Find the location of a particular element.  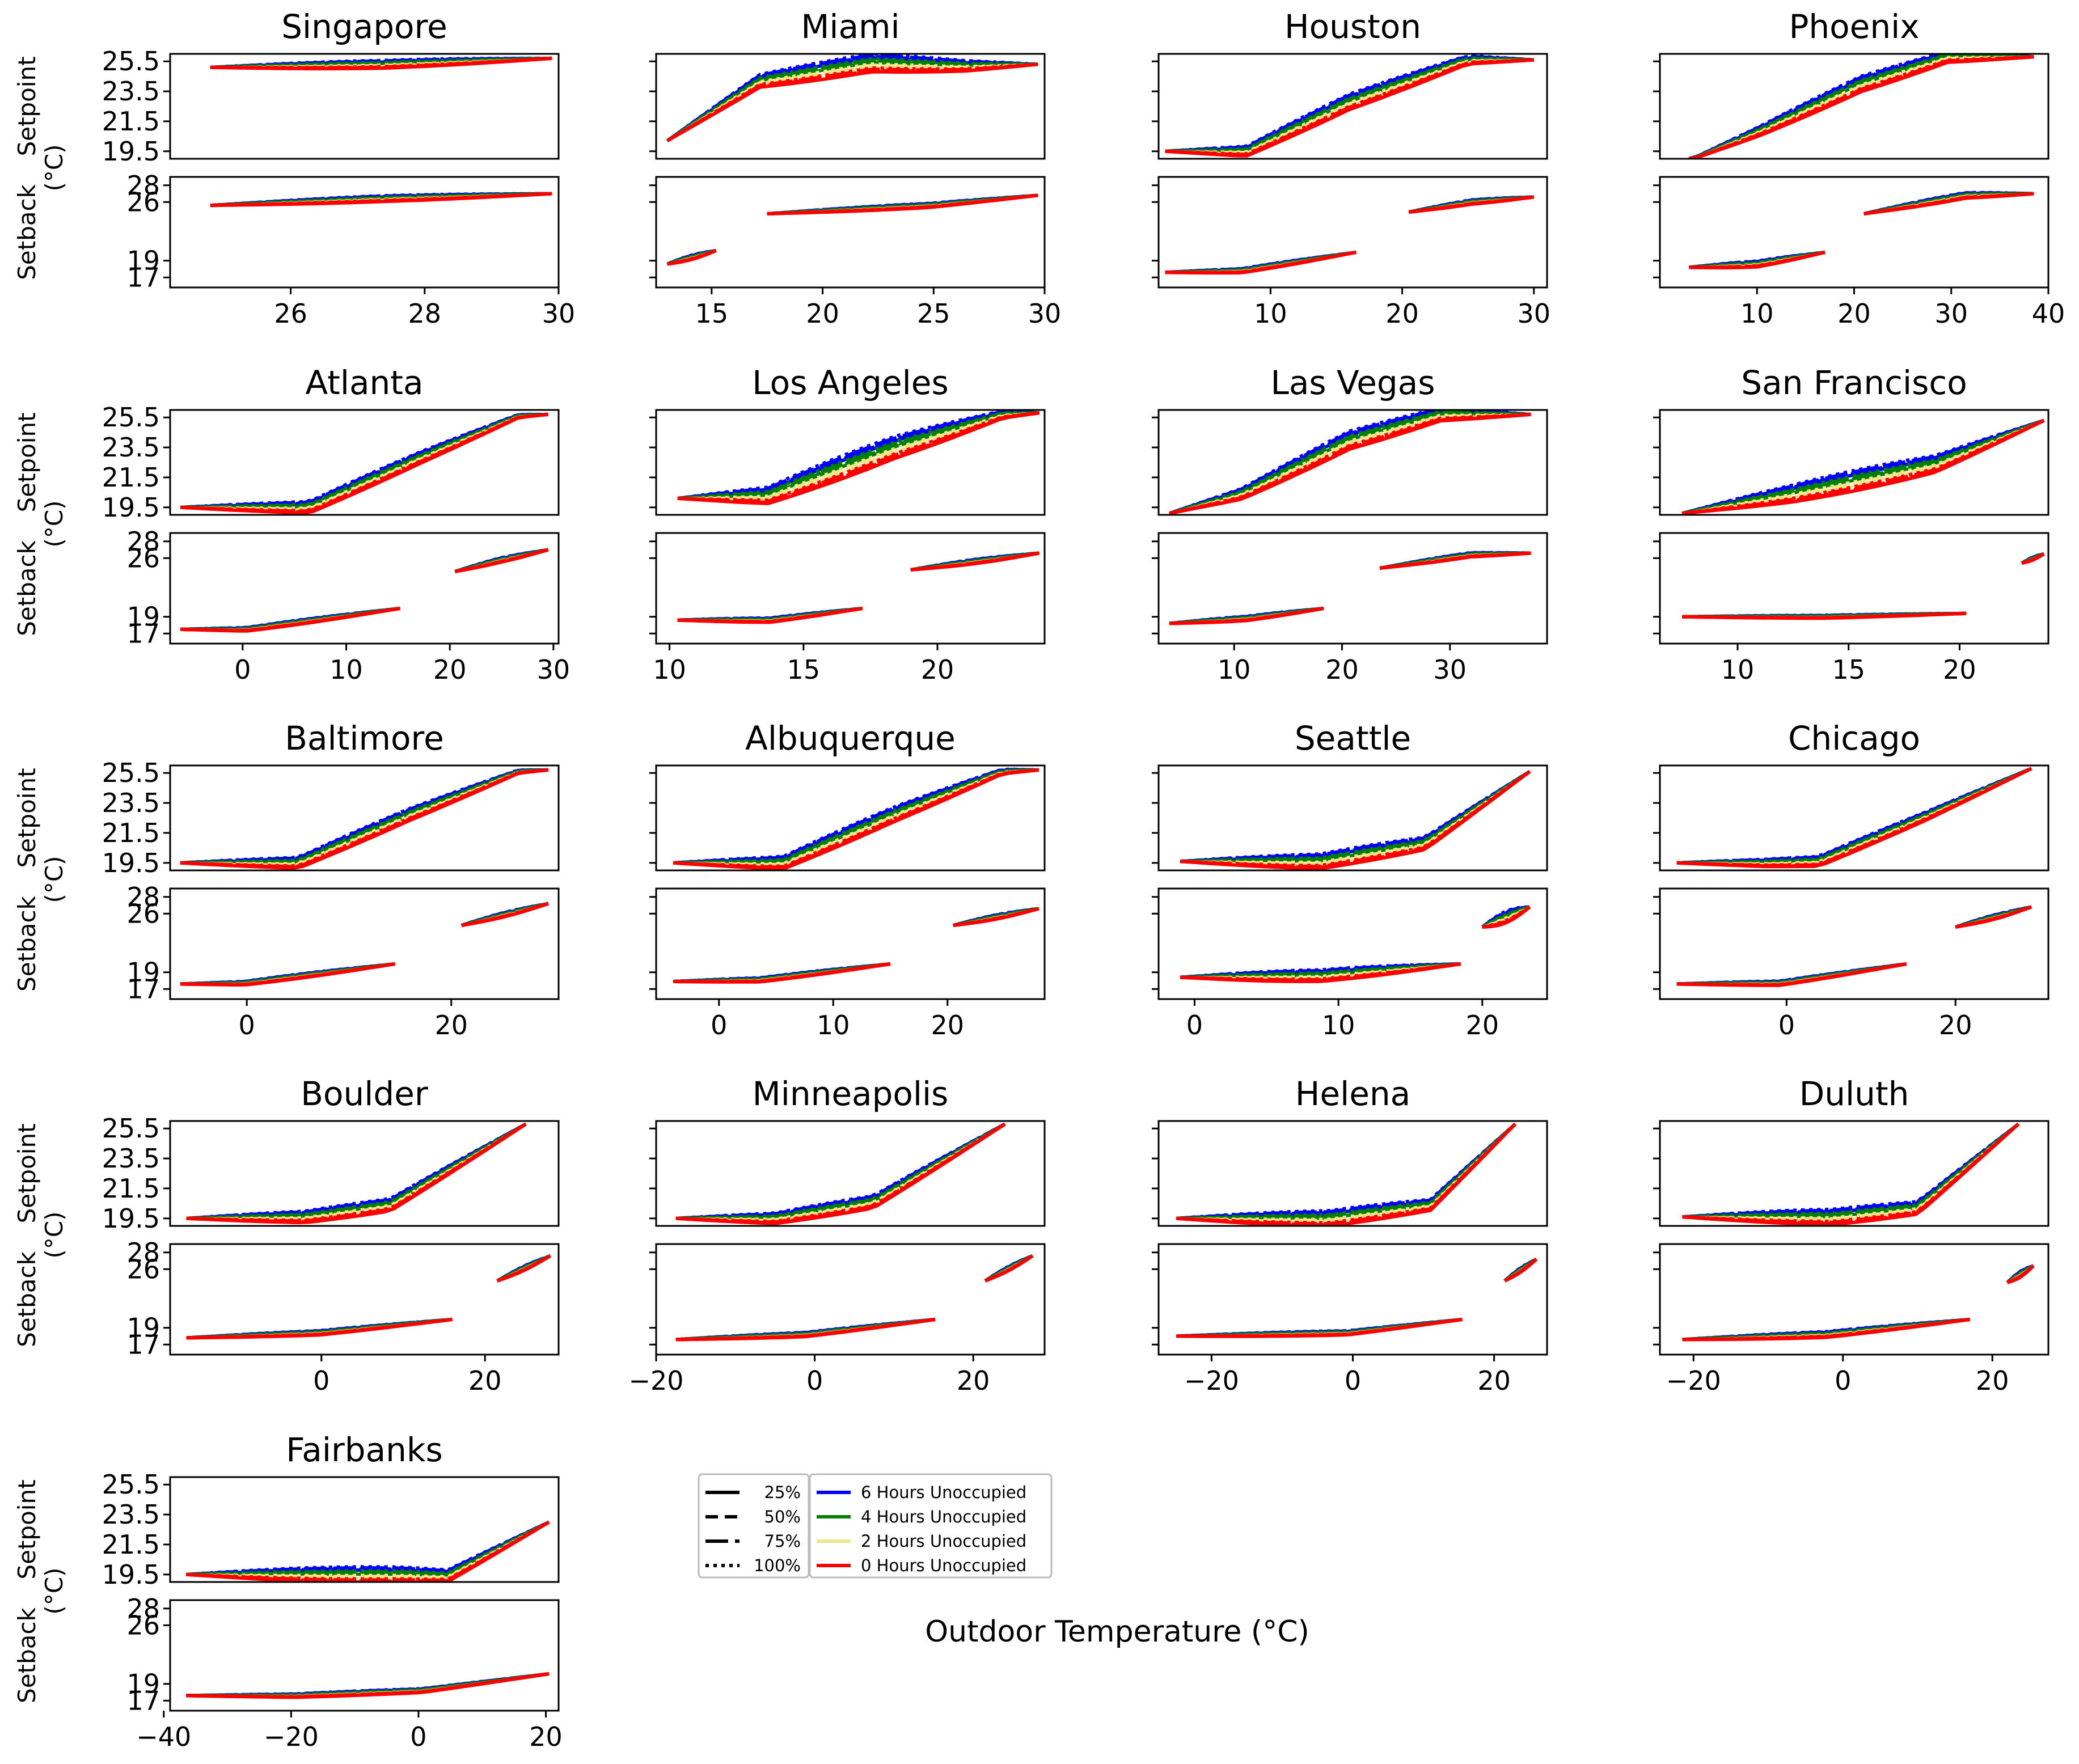

panel-title: Houston is located at coordinates (1353, 27).